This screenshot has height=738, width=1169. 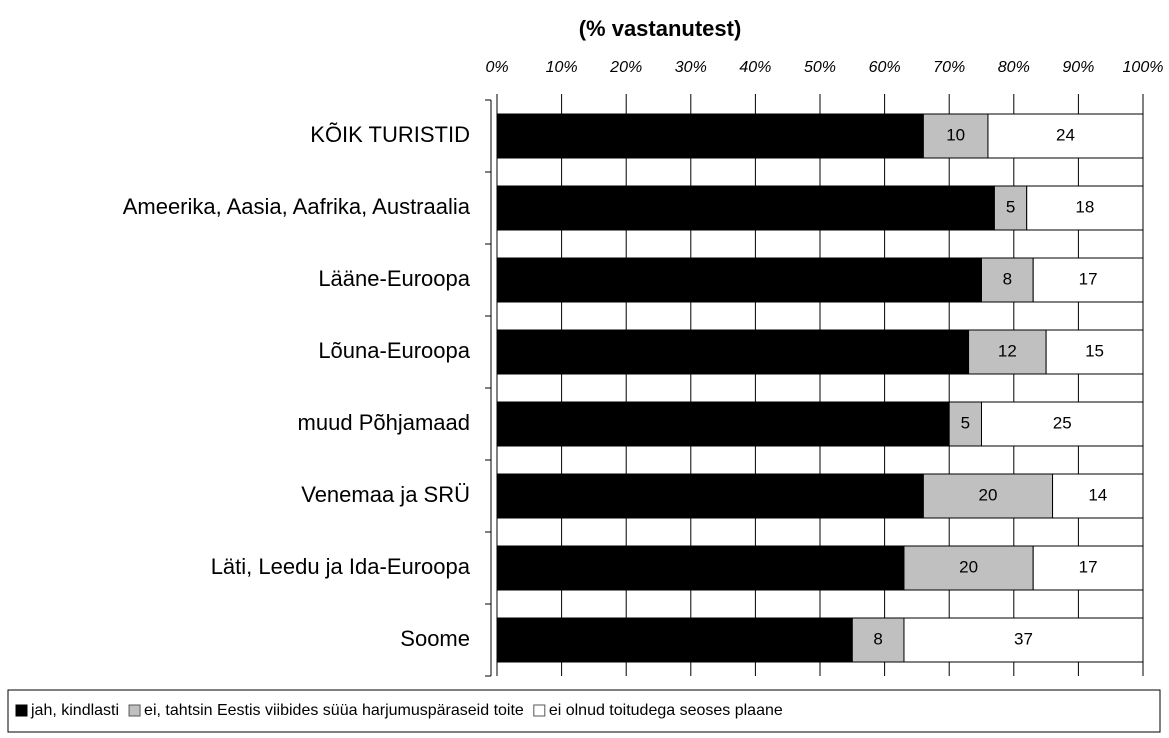 I want to click on x-tick-label: 60%, so click(x=885, y=67).